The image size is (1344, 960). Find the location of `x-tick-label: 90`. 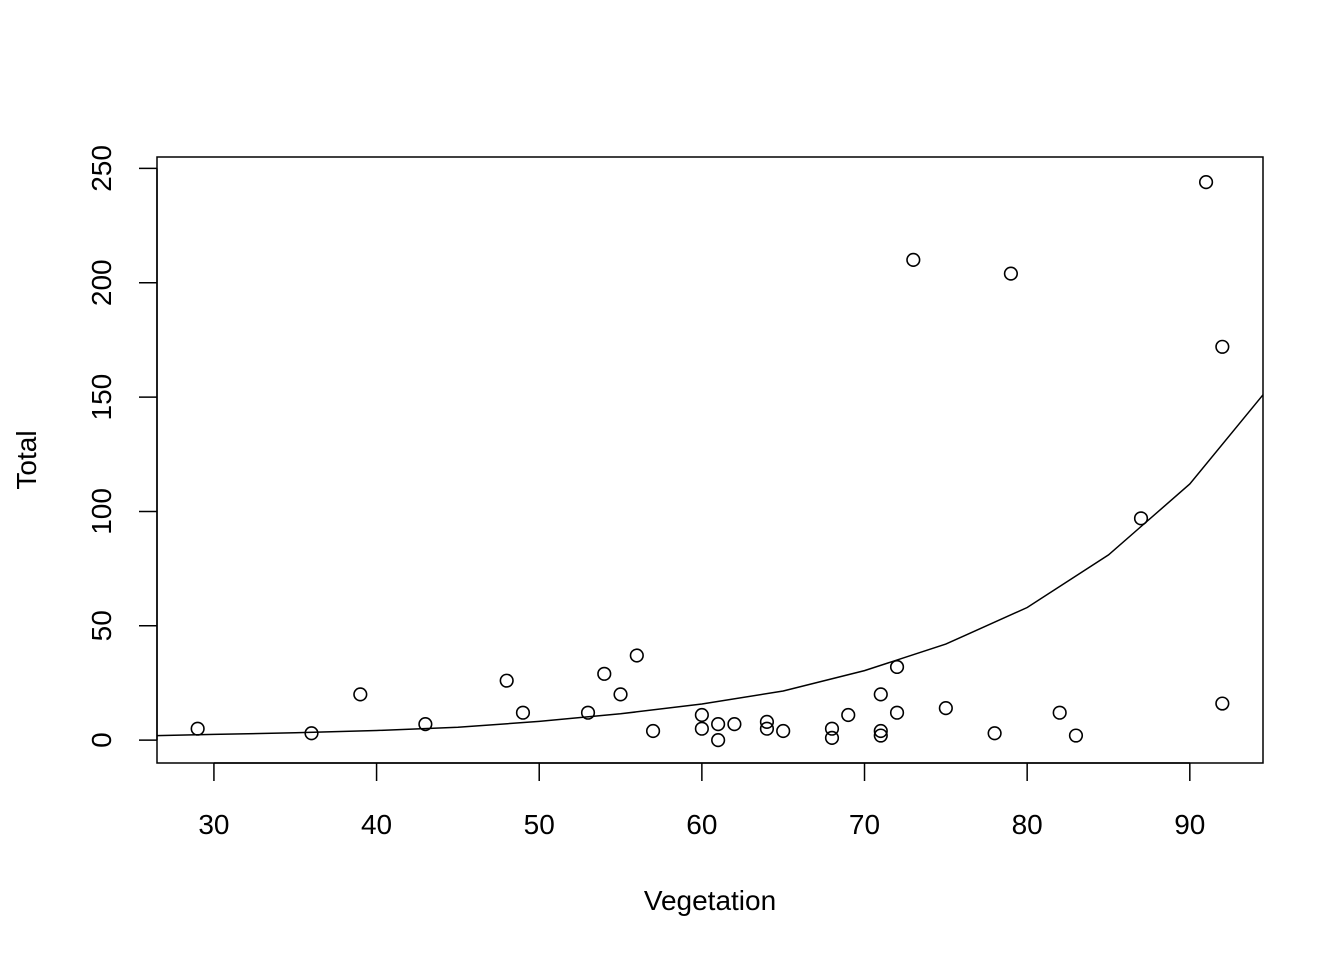

x-tick-label: 90 is located at coordinates (1189, 824).